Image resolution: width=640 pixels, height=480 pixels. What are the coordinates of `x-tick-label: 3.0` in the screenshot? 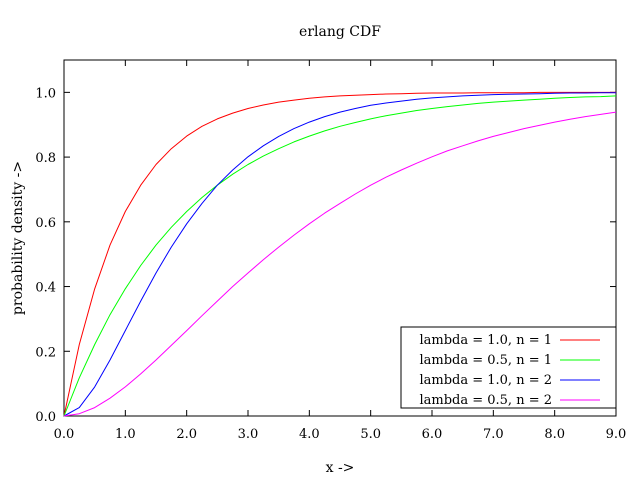 It's located at (248, 434).